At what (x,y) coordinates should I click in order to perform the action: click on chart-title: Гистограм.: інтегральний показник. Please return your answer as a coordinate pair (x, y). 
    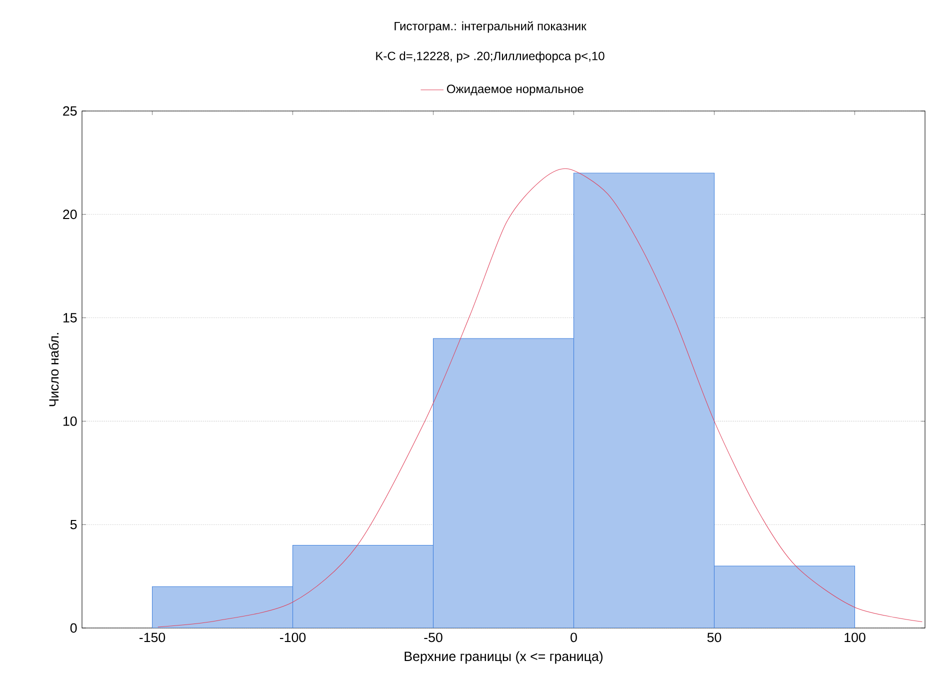
    Looking at the image, I should click on (490, 27).